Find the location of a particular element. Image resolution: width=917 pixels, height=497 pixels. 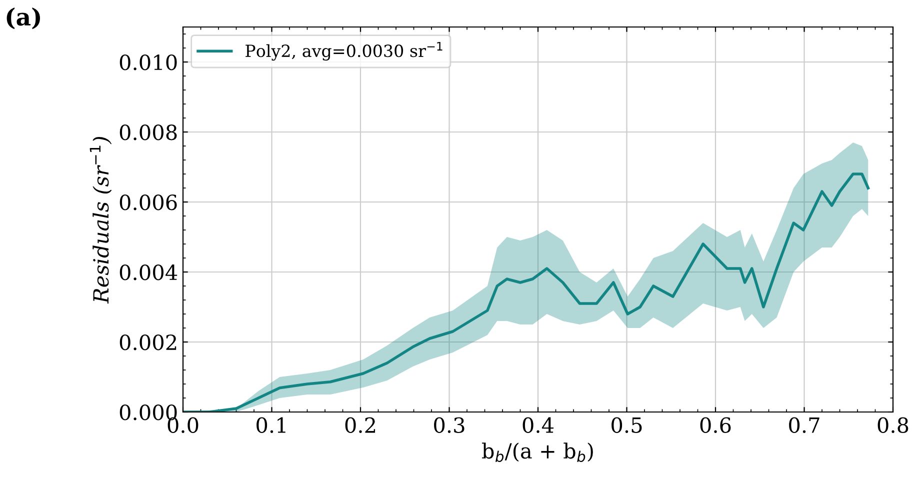

x-tick-label: 0.2 is located at coordinates (360, 425).